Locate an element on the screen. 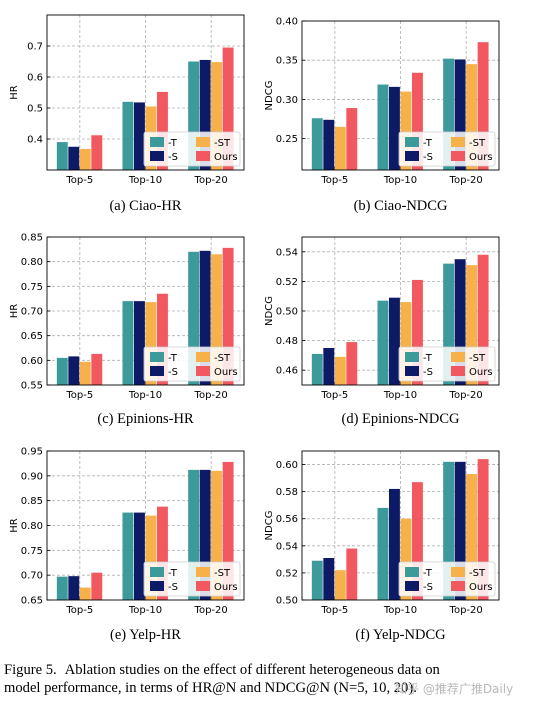 The image size is (552, 713). y-tick-label: 0.52 is located at coordinates (287, 573).